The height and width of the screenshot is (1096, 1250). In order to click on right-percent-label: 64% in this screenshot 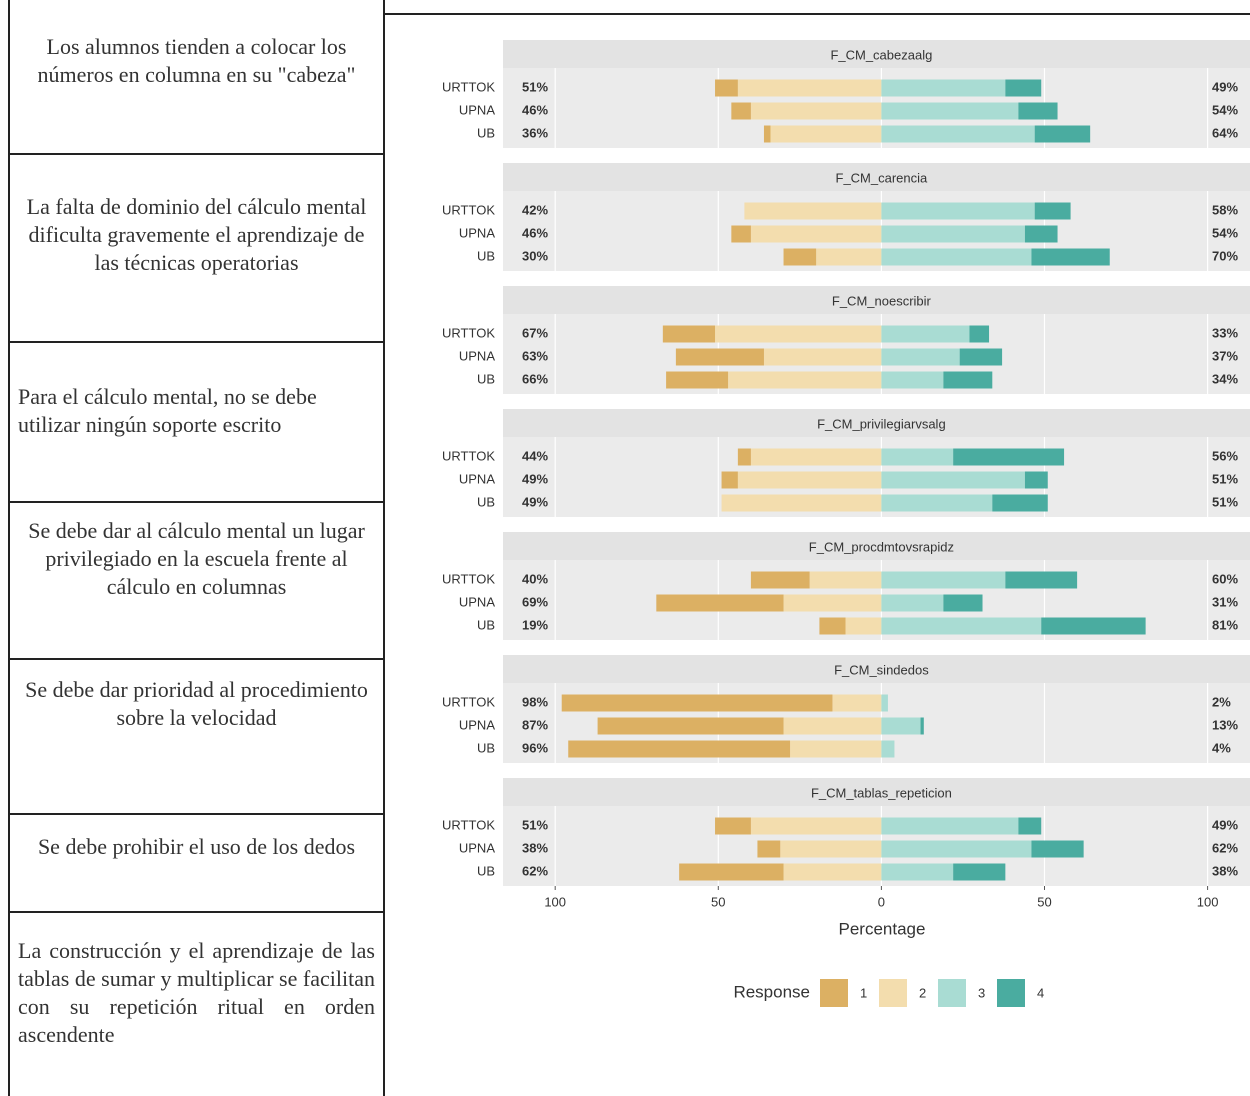, I will do `click(1225, 132)`.